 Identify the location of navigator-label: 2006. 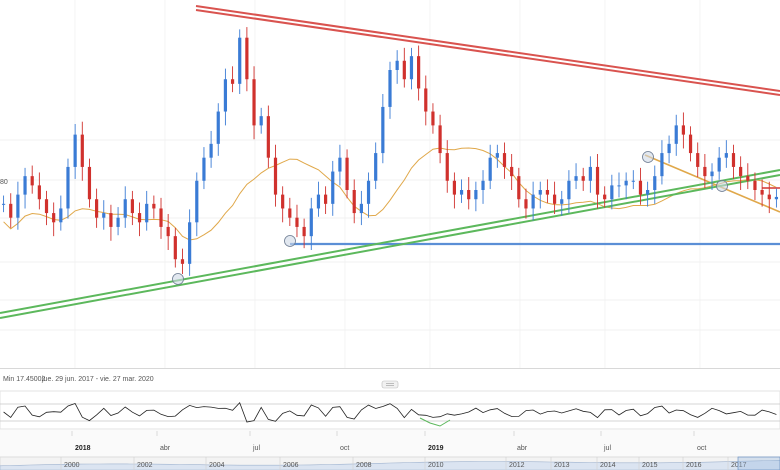
(291, 465).